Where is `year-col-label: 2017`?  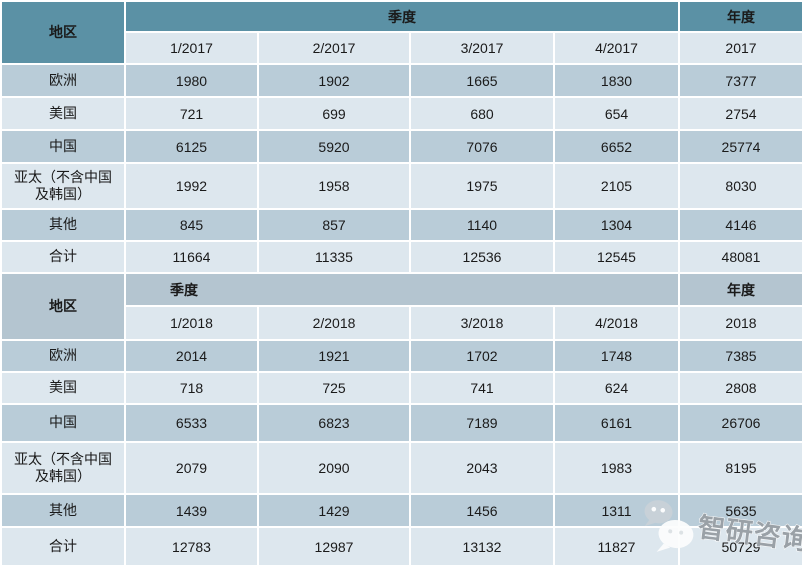 year-col-label: 2017 is located at coordinates (740, 48).